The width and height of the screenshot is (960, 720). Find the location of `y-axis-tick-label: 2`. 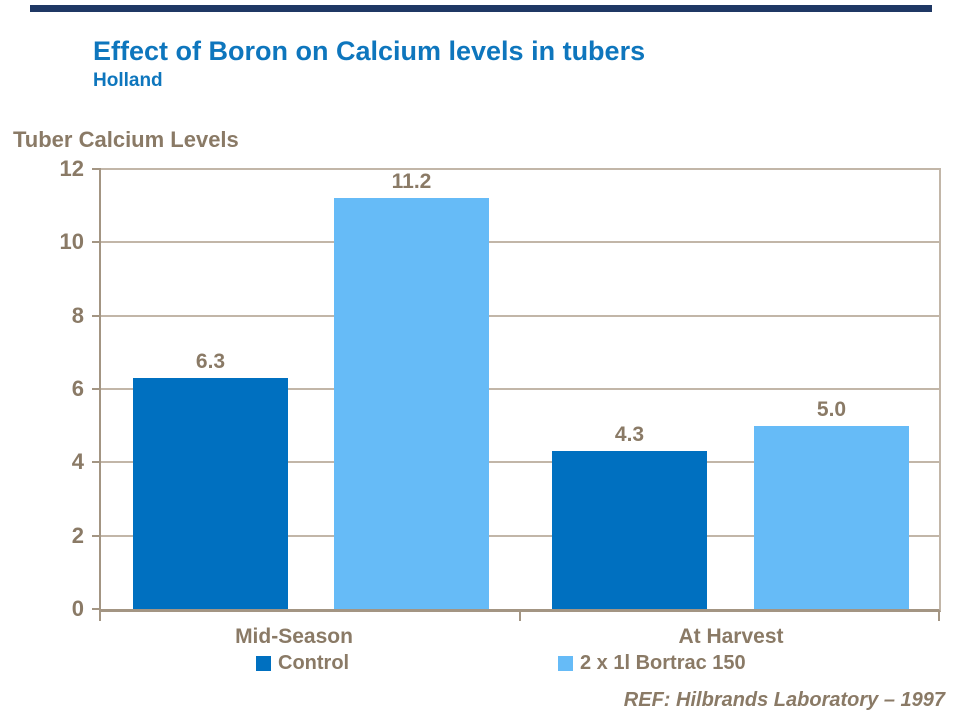

y-axis-tick-label: 2 is located at coordinates (77, 535).